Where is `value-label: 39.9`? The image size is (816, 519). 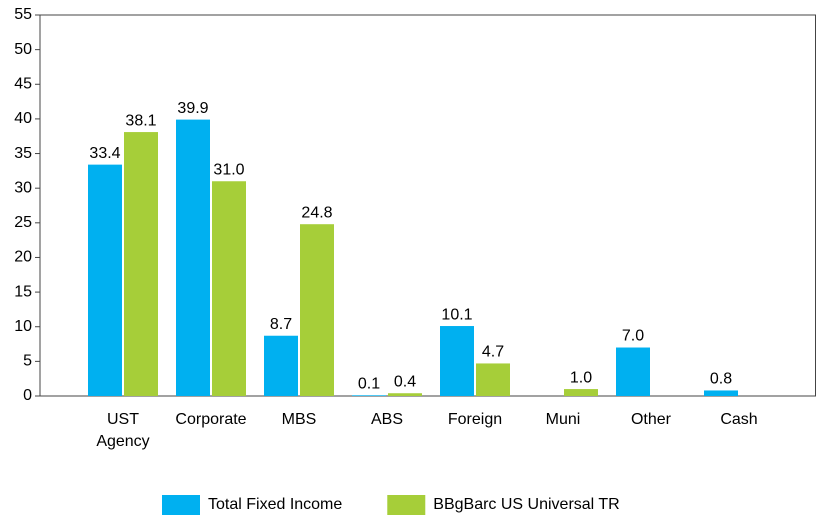
value-label: 39.9 is located at coordinates (192, 108).